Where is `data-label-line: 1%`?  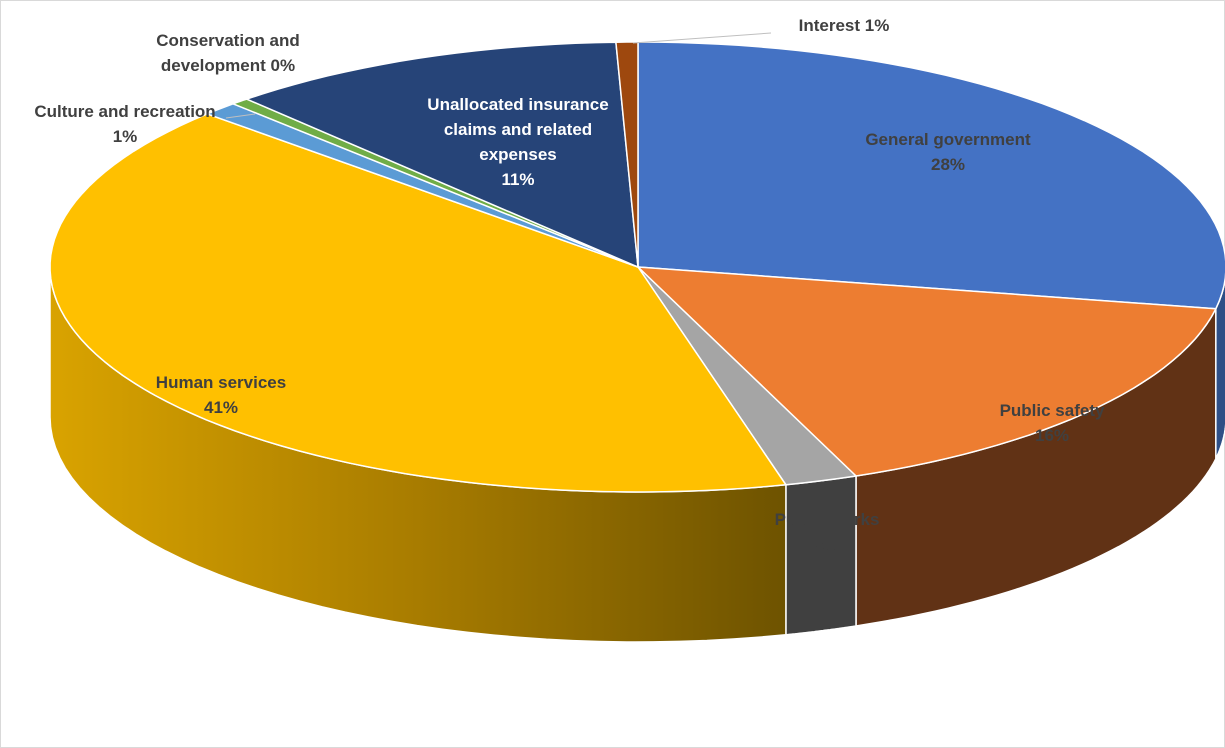 data-label-line: 1% is located at coordinates (125, 136).